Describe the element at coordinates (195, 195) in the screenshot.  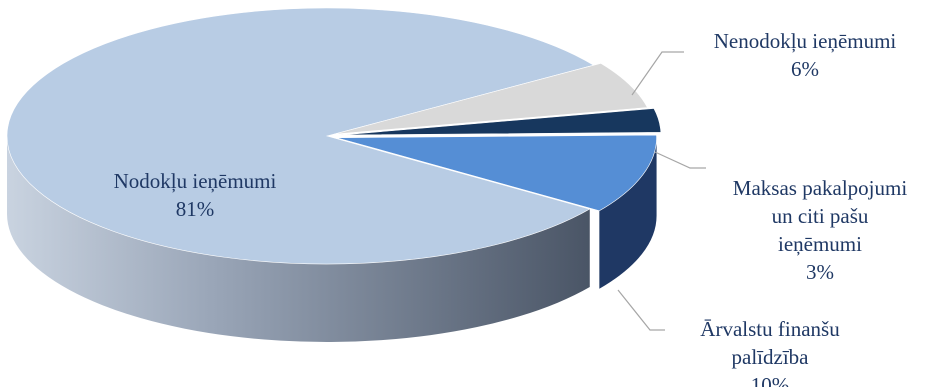
I see `data-label-0: Nodokļu ieņēmumi 81%` at that location.